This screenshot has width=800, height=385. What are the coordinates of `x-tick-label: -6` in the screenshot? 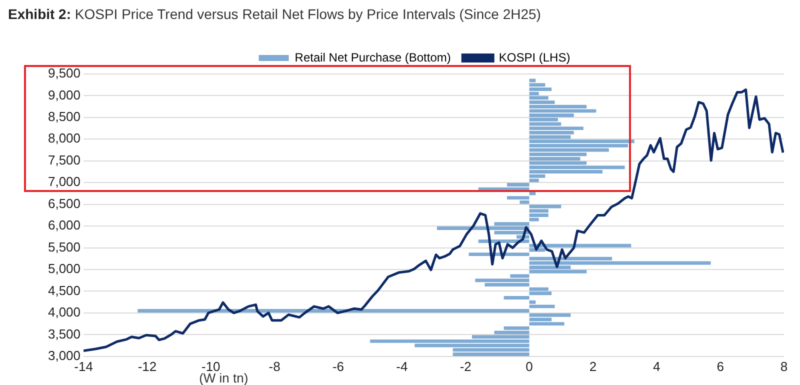 It's located at (338, 366).